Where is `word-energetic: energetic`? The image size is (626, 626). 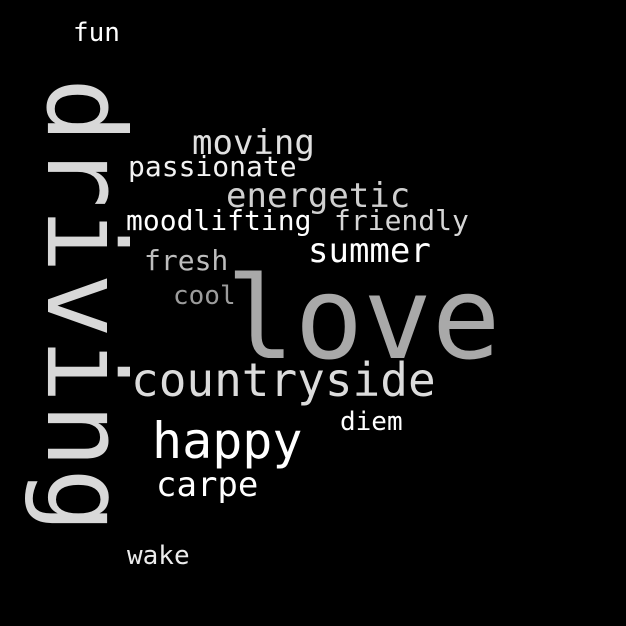 word-energetic: energetic is located at coordinates (318, 196).